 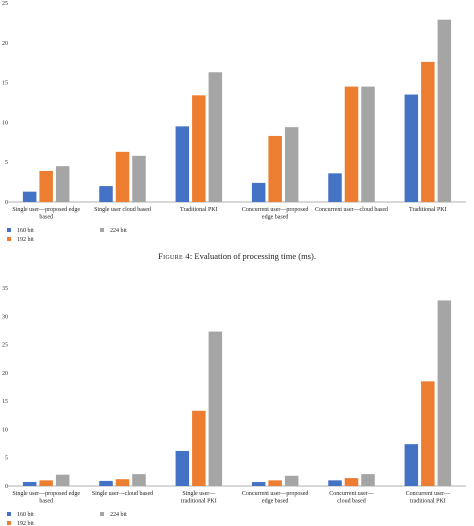 What do you see at coordinates (5, 289) in the screenshot?
I see `y-tick-label: 35` at bounding box center [5, 289].